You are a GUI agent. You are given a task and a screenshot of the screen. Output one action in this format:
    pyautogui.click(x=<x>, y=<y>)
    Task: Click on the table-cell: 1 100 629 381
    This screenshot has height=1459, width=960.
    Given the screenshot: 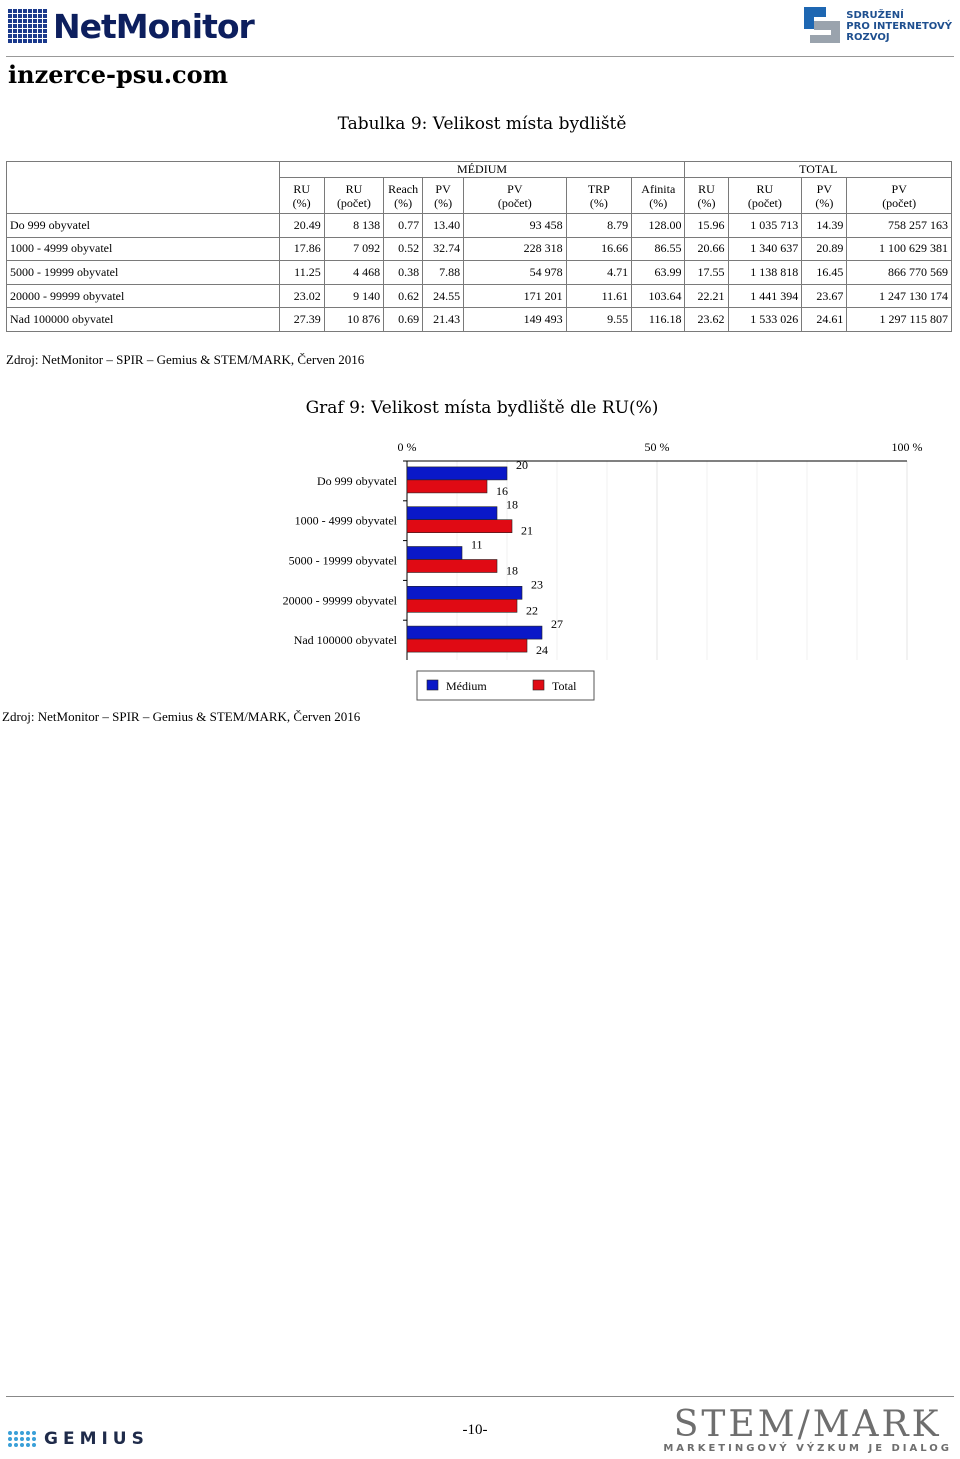 What is the action you would take?
    pyautogui.click(x=899, y=249)
    